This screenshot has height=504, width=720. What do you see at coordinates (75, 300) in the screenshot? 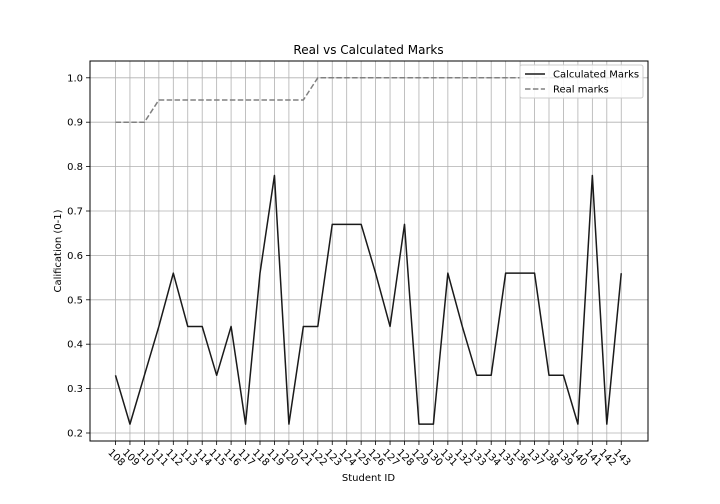
I see `y-tick-label: 0.5` at bounding box center [75, 300].